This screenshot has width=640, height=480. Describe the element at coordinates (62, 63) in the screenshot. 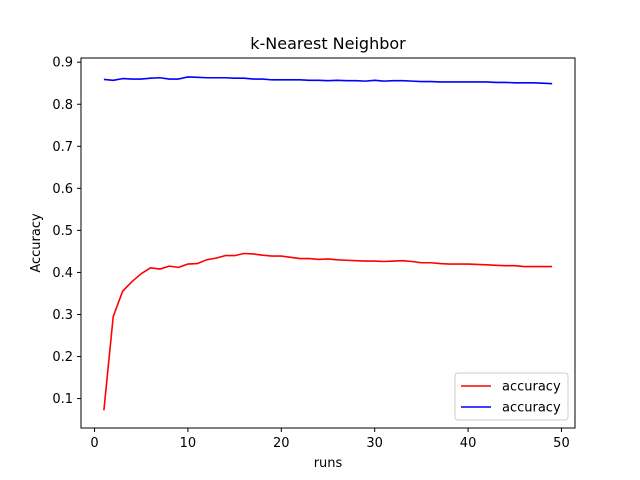

I see `y-tick-label: 0.9` at that location.